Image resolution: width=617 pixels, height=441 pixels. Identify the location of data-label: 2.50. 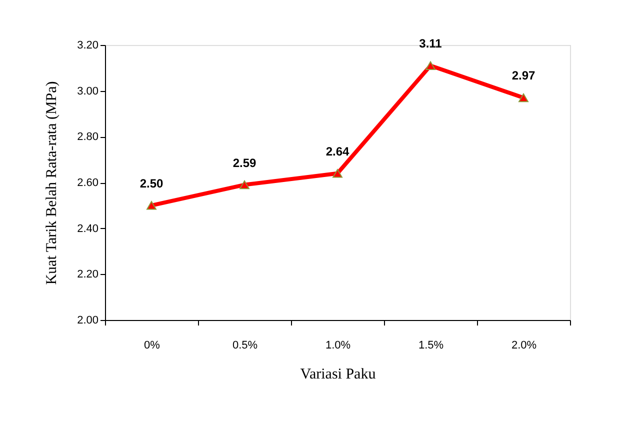
(152, 183).